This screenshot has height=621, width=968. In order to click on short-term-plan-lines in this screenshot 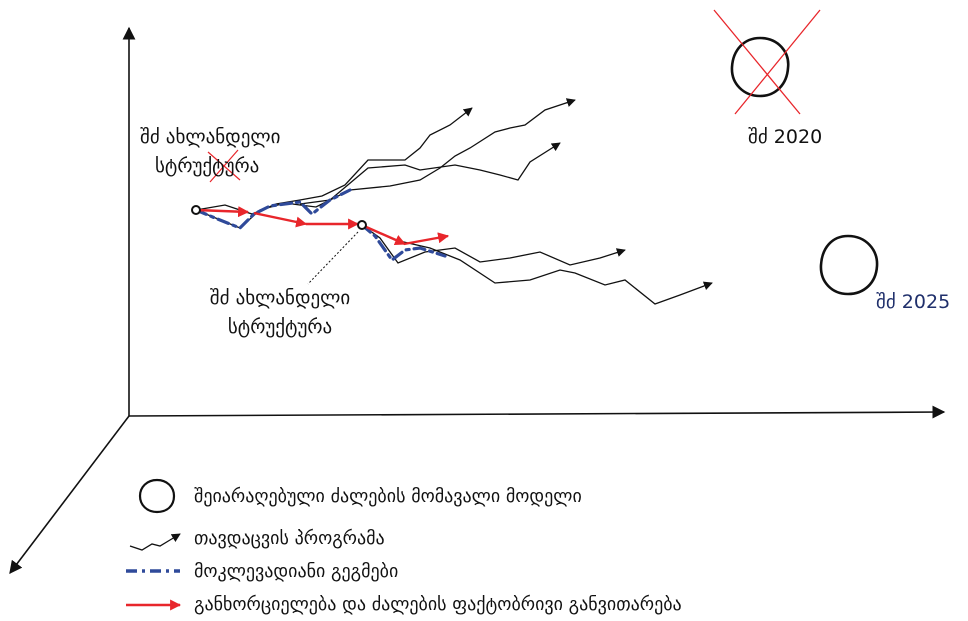, I will do `click(320, 225)`.